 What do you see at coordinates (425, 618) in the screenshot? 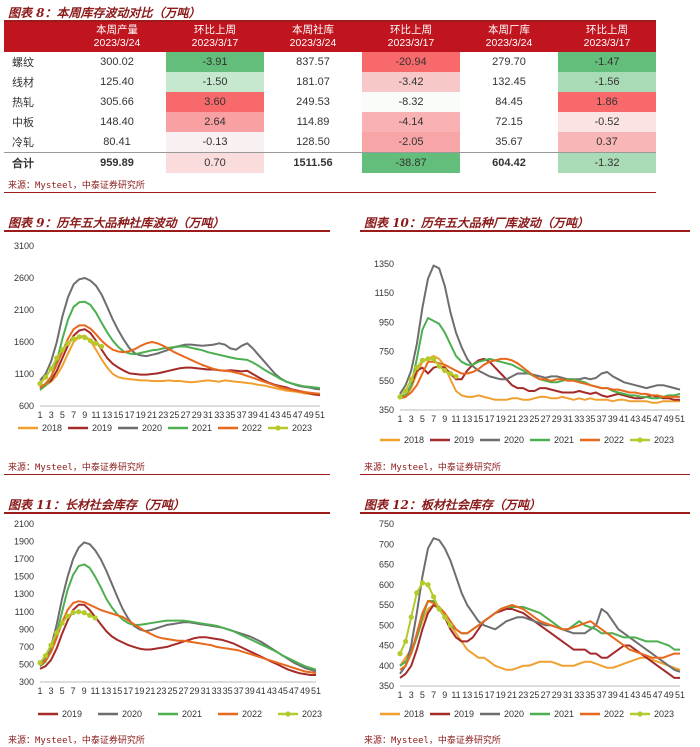
I see `series-line-2023` at bounding box center [425, 618].